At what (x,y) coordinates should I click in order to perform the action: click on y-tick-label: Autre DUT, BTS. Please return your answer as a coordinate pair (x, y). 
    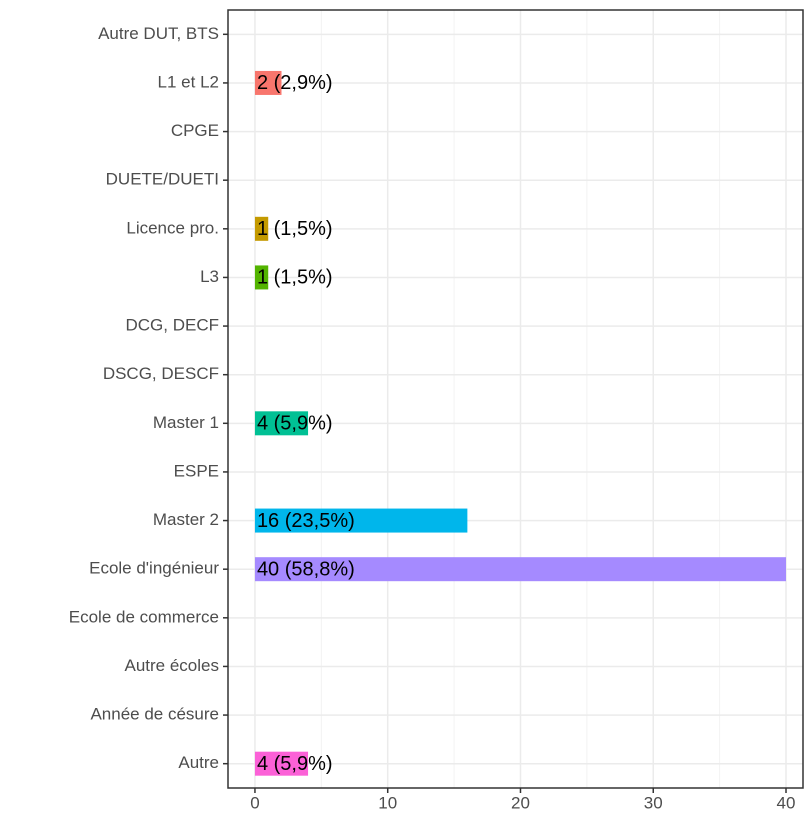
    Looking at the image, I should click on (158, 33).